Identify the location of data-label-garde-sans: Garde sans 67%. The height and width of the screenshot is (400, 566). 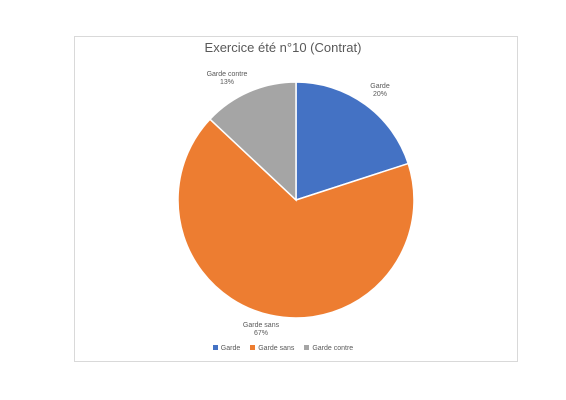
(261, 330).